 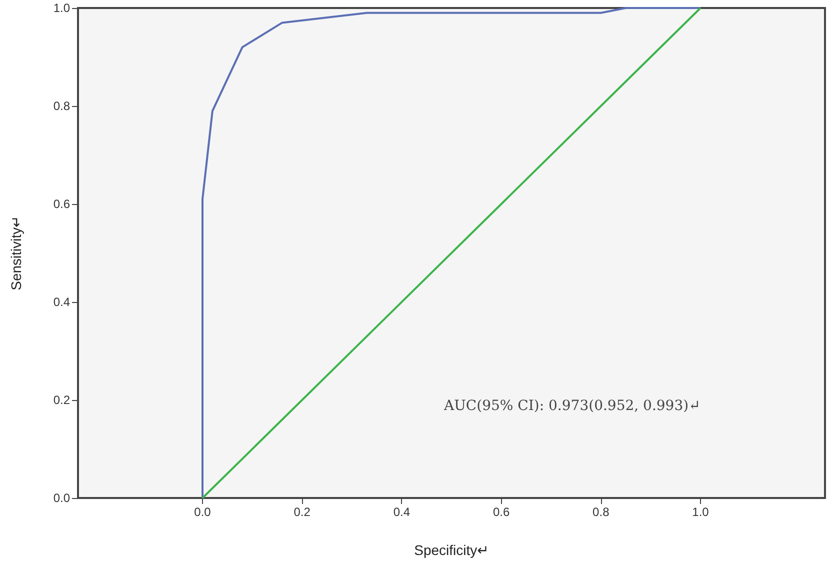 What do you see at coordinates (601, 512) in the screenshot?
I see `x-tick-label: 0.8` at bounding box center [601, 512].